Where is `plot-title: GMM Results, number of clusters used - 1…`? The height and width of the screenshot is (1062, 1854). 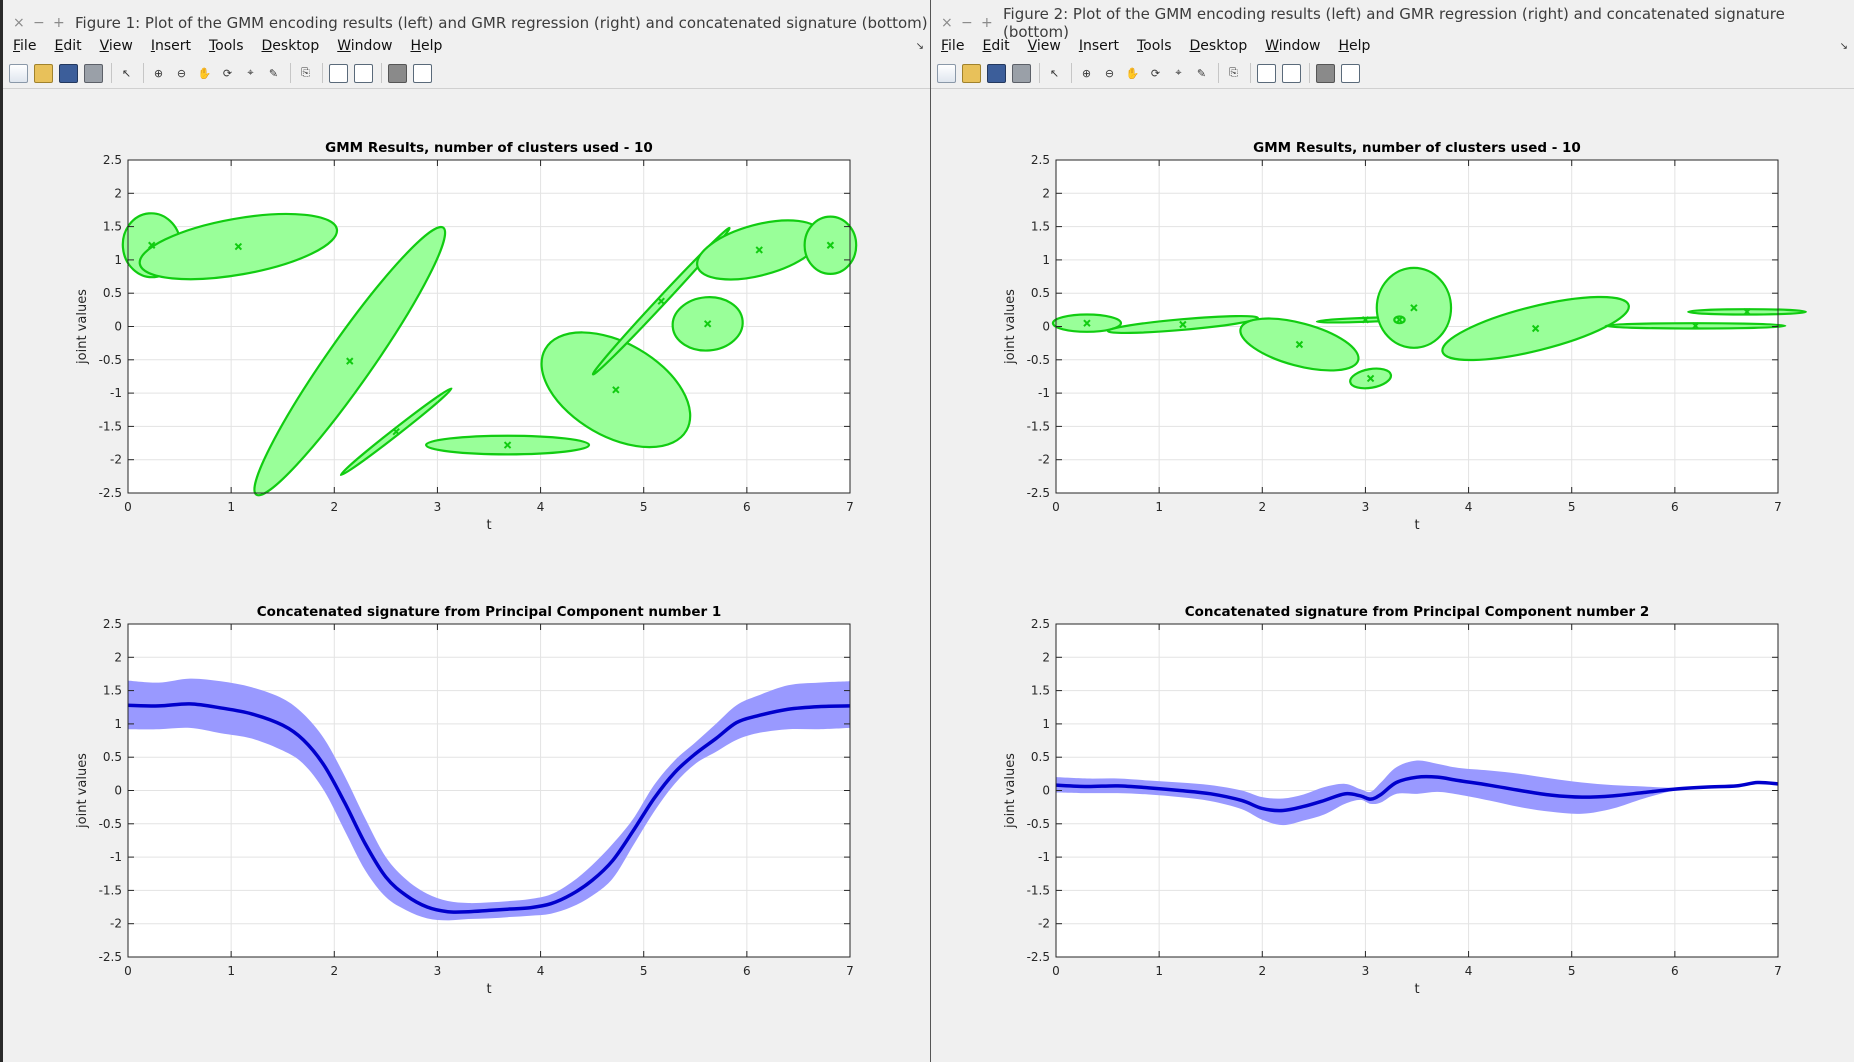 plot-title: GMM Results, number of clusters used - 1… is located at coordinates (1417, 148).